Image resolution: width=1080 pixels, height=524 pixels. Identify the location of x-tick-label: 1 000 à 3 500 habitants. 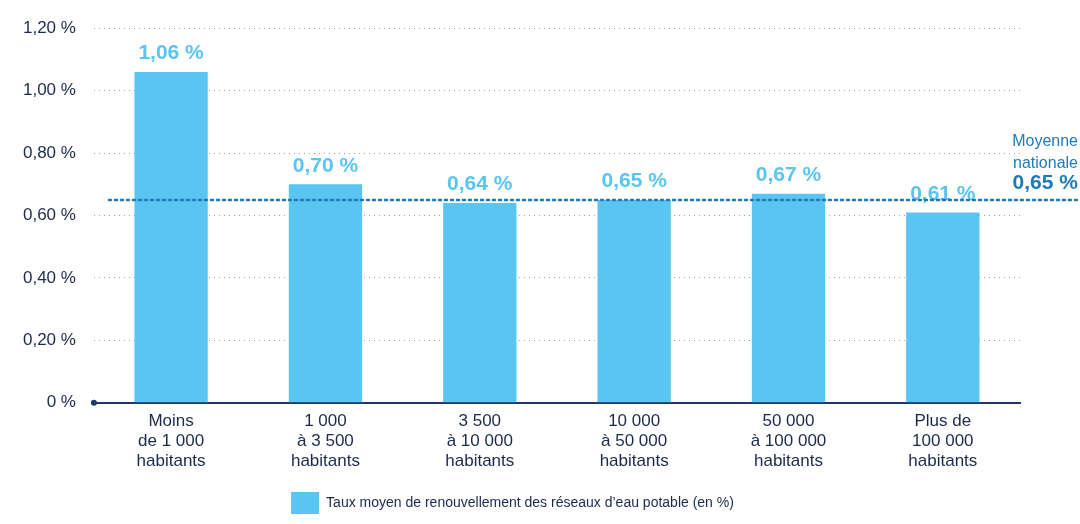
(325, 440).